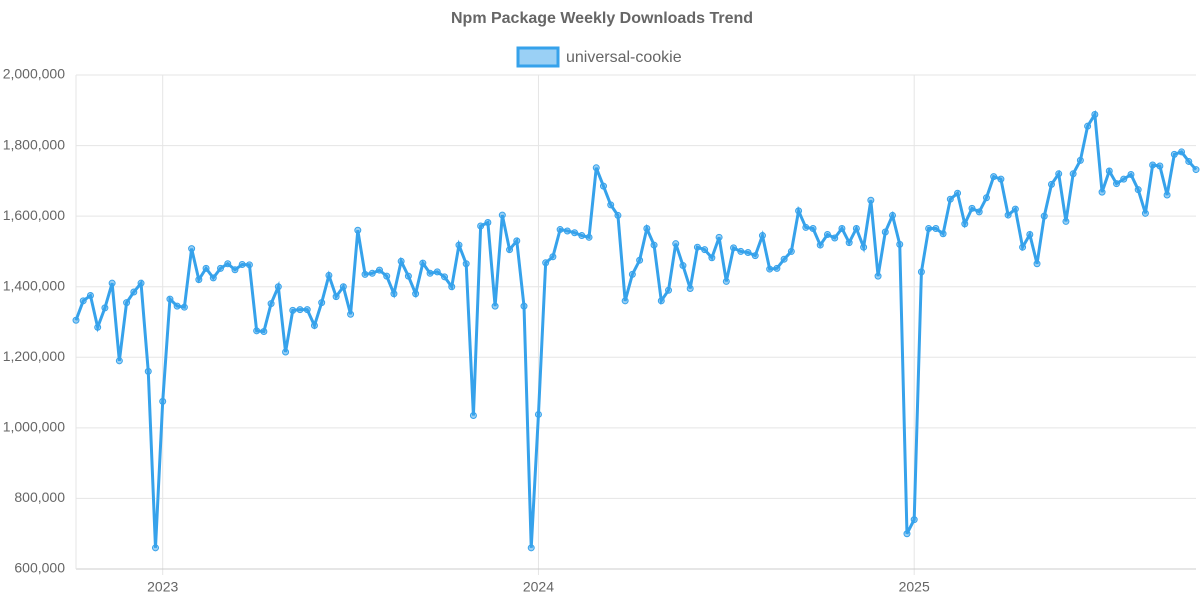 This screenshot has width=1200, height=600. What do you see at coordinates (34, 144) in the screenshot?
I see `y-tick-label: 1,800,000` at bounding box center [34, 144].